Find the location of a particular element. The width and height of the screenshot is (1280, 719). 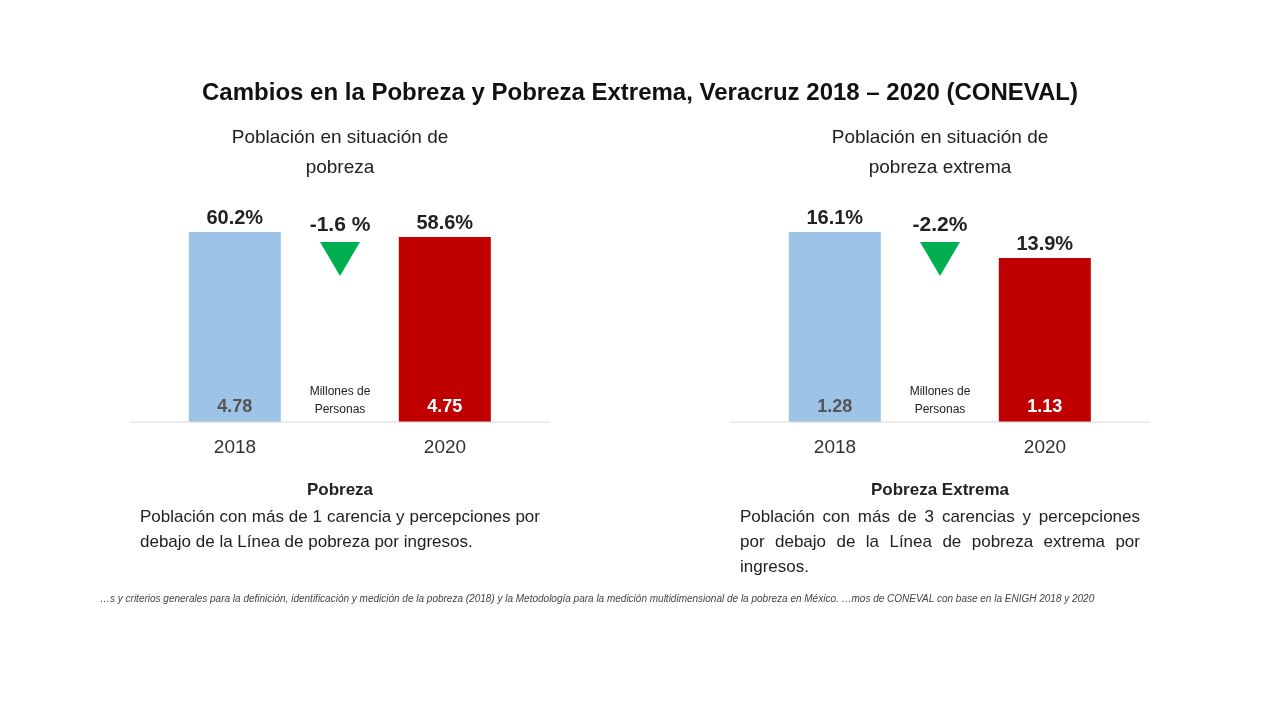

text: Pobreza Extrema is located at coordinates (940, 490).